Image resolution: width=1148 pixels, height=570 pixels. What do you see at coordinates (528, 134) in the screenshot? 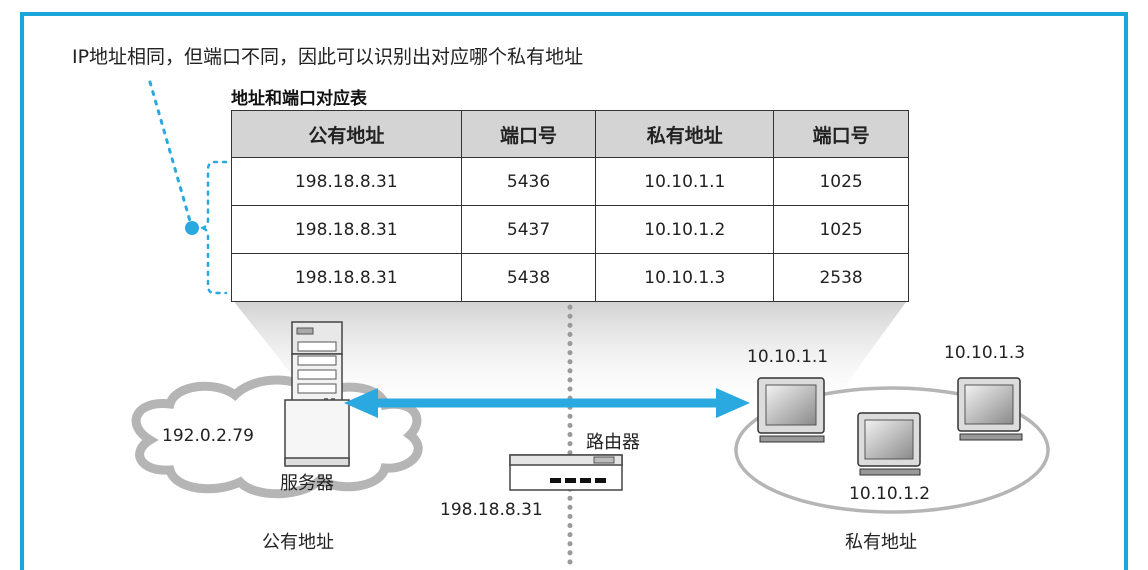
I see `header-public-port: 端口号` at bounding box center [528, 134].